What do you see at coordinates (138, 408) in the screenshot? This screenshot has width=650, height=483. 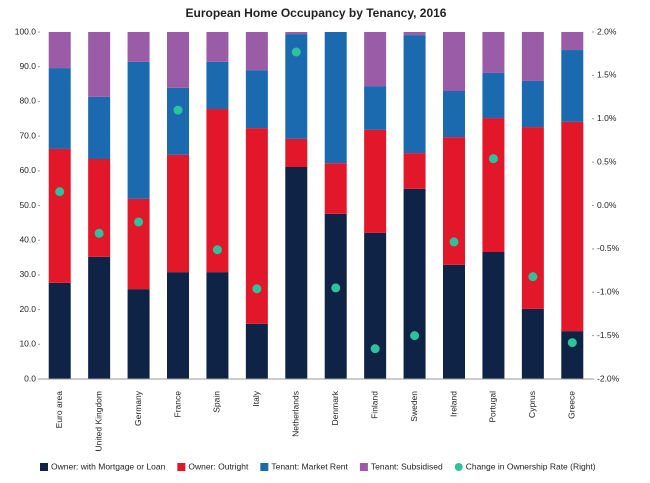 I see `x-tick-label: Germany` at bounding box center [138, 408].